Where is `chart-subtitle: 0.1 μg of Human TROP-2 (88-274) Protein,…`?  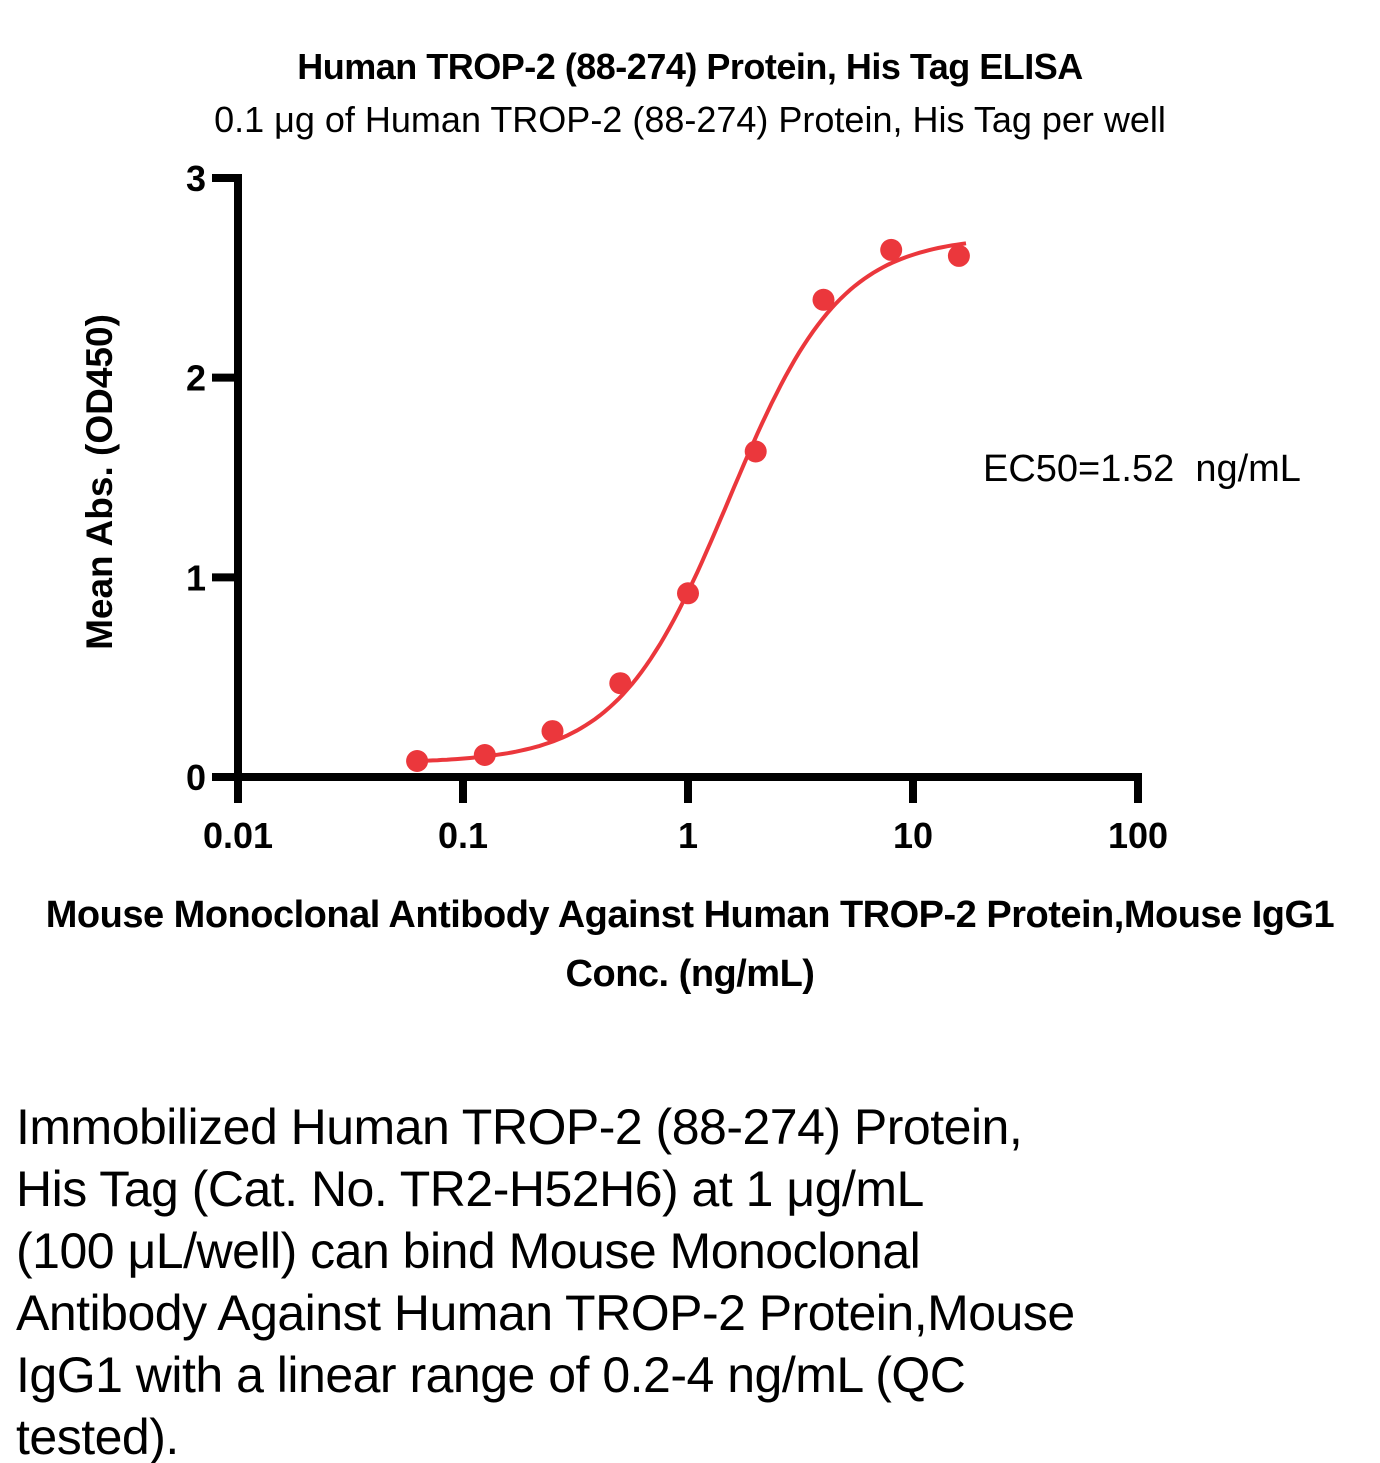
chart-subtitle: 0.1 μg of Human TROP-2 (88-274) Protein,… is located at coordinates (690, 119).